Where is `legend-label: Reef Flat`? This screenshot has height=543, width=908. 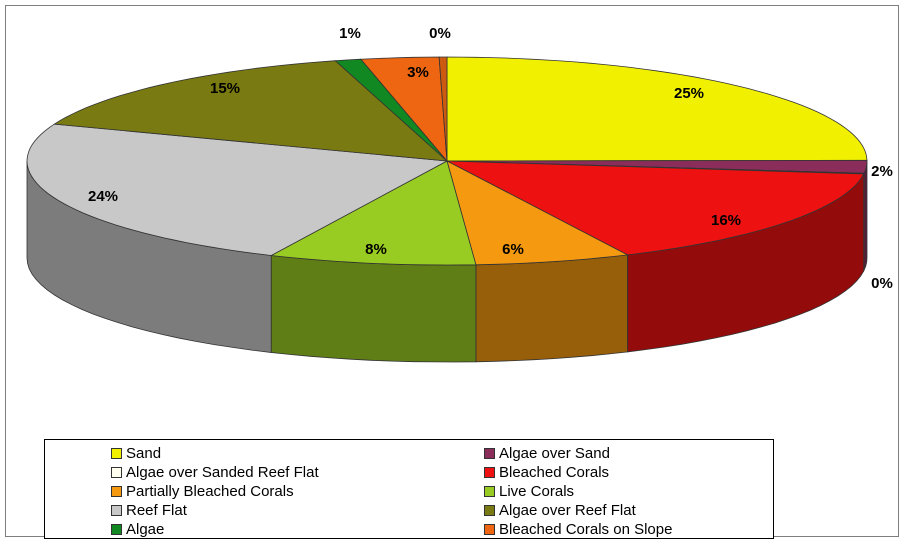
legend-label: Reef Flat is located at coordinates (156, 510).